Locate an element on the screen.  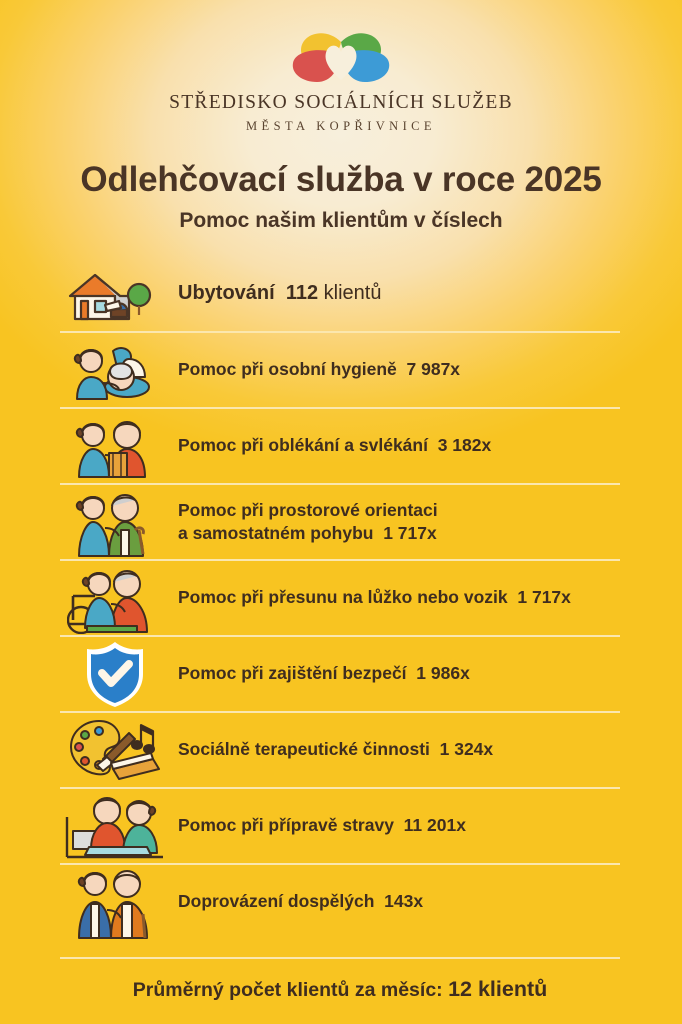
list-item-text: Ubytování 112 klientů is located at coordinates (275, 293).